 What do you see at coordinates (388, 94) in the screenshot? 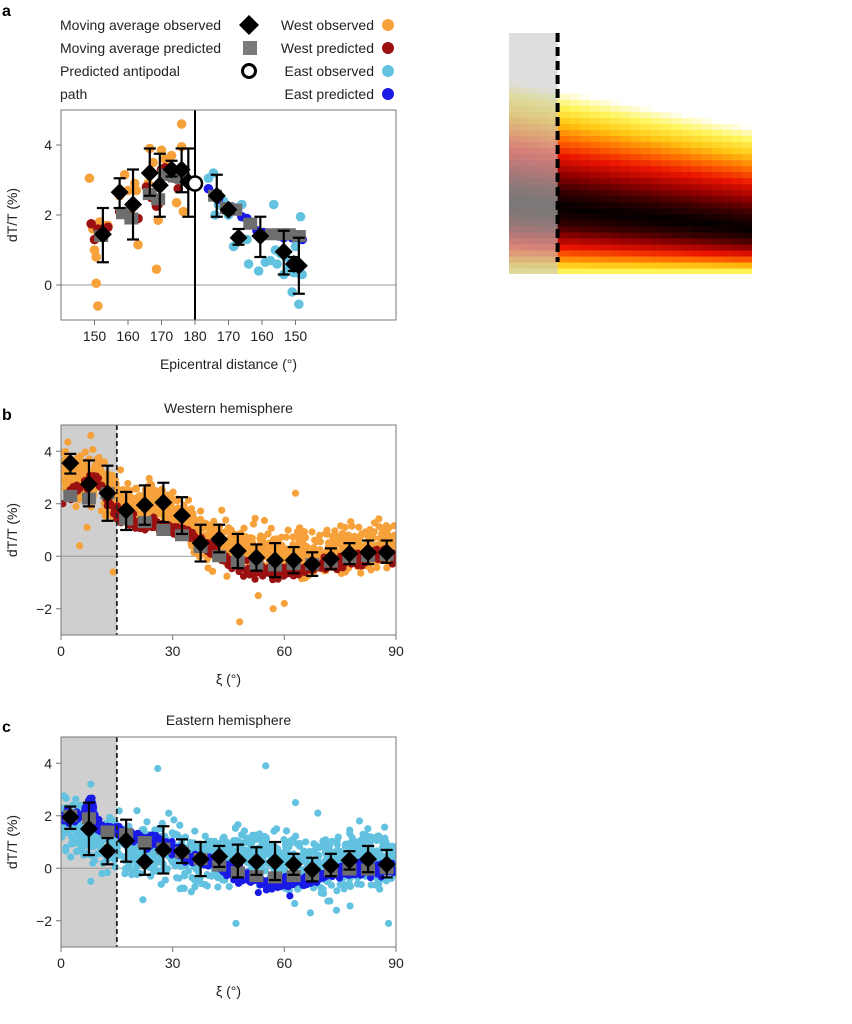
I see `dot-icon` at bounding box center [388, 94].